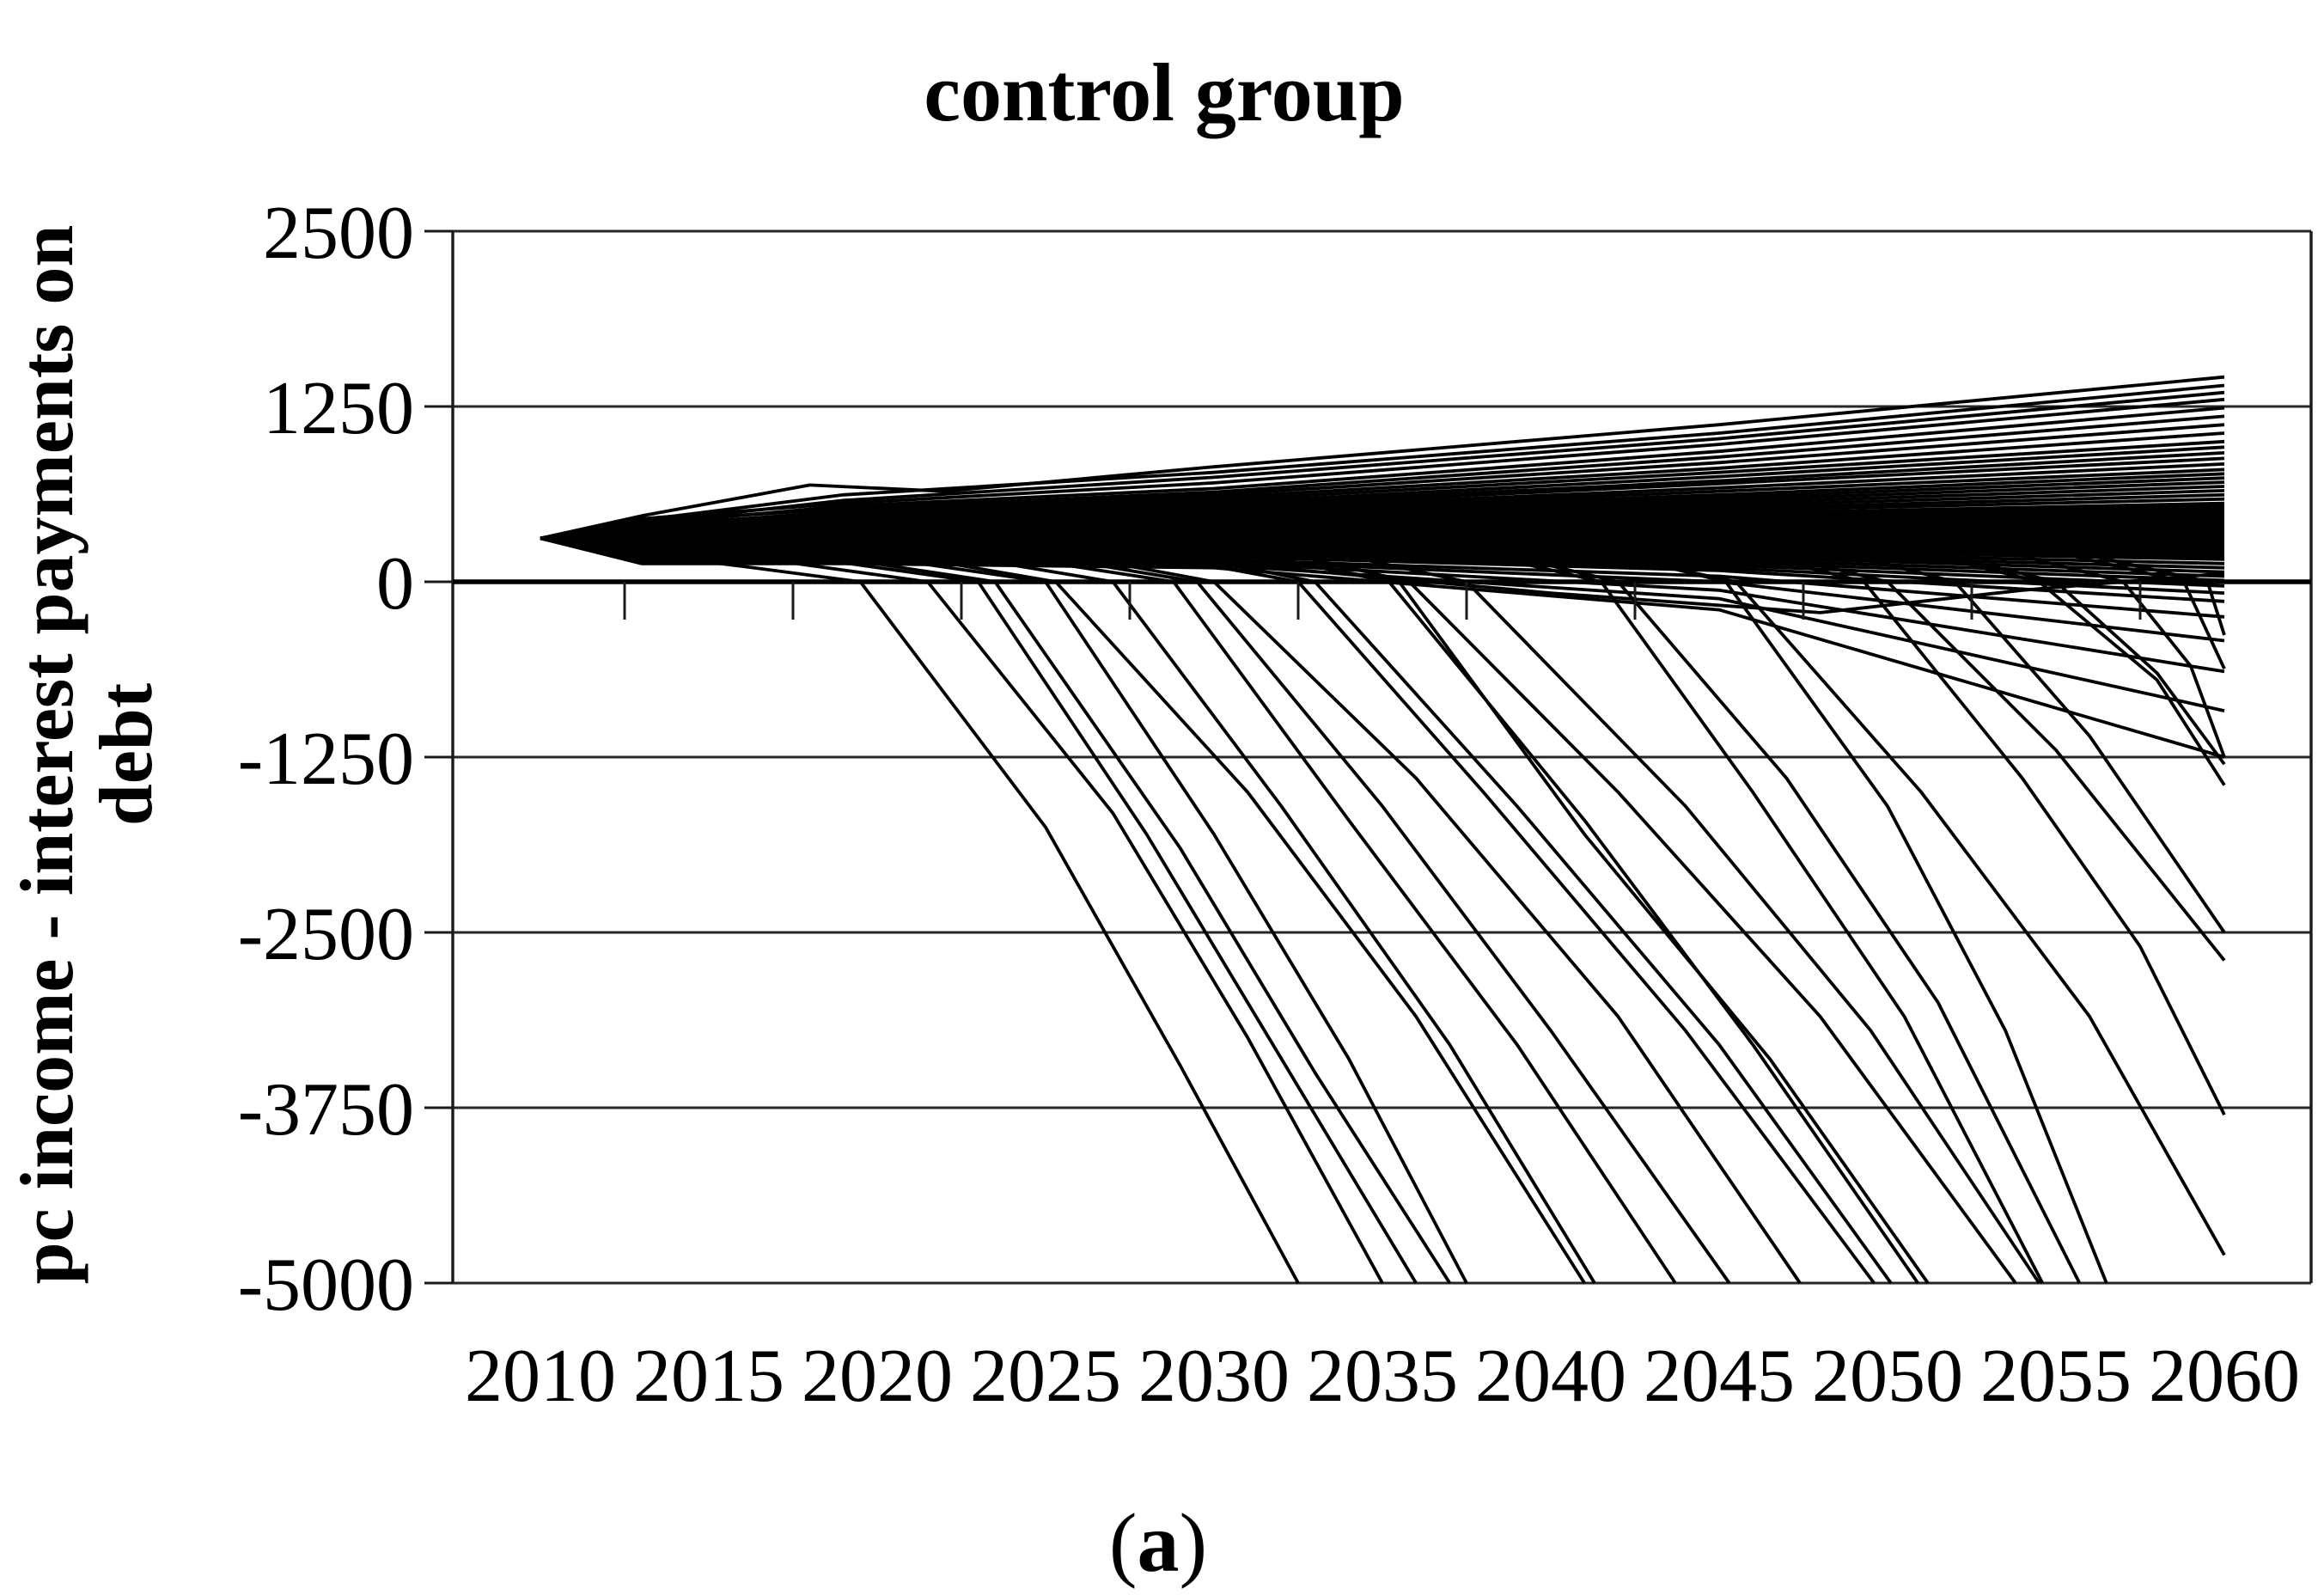 The width and height of the screenshot is (2324, 1595). What do you see at coordinates (1214, 1376) in the screenshot?
I see `x-tick-label: 2030` at bounding box center [1214, 1376].